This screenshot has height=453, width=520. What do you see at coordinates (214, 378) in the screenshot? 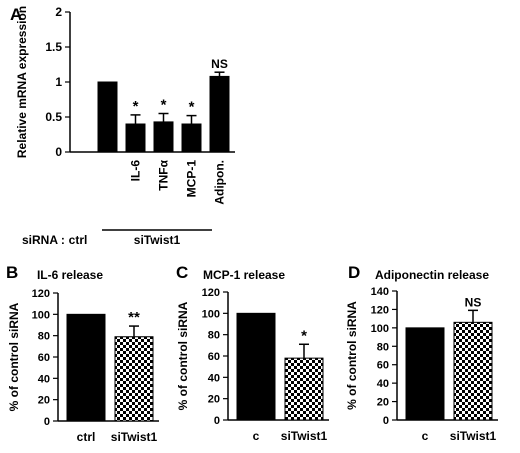
I see `y-tick-label-c: 40` at bounding box center [214, 378].